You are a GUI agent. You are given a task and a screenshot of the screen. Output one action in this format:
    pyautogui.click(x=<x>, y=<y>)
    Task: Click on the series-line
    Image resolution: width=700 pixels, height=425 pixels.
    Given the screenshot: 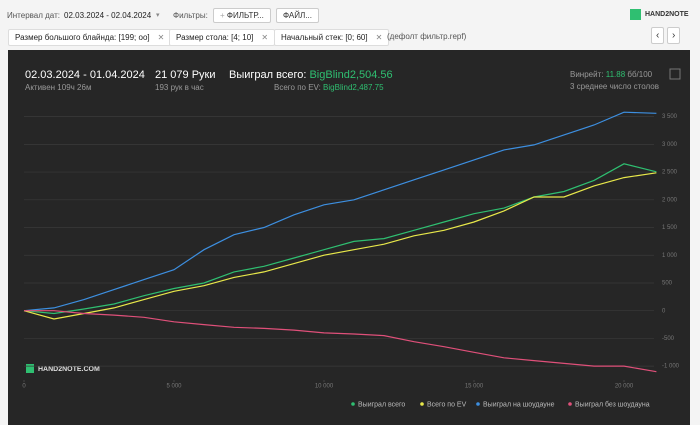 What is the action you would take?
    pyautogui.click(x=340, y=341)
    